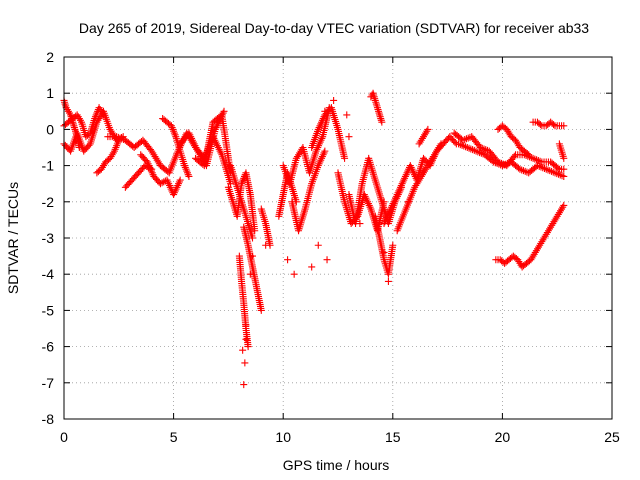 The width and height of the screenshot is (640, 480). I want to click on y-tick-label: -3, so click(48, 238).